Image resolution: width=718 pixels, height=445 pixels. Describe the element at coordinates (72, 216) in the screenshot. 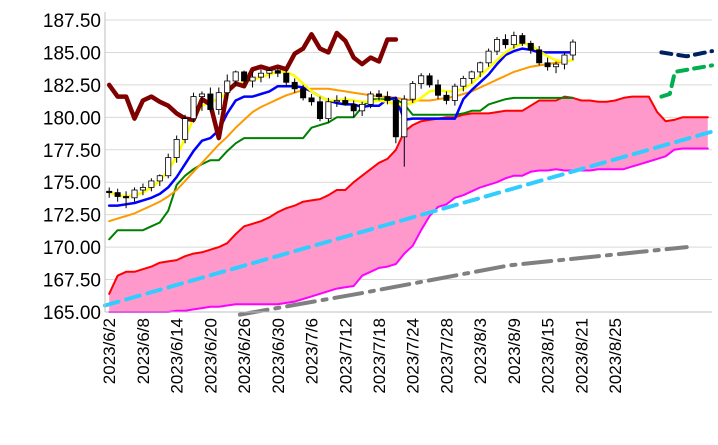

I see `y-tick-label: 172.50` at that location.